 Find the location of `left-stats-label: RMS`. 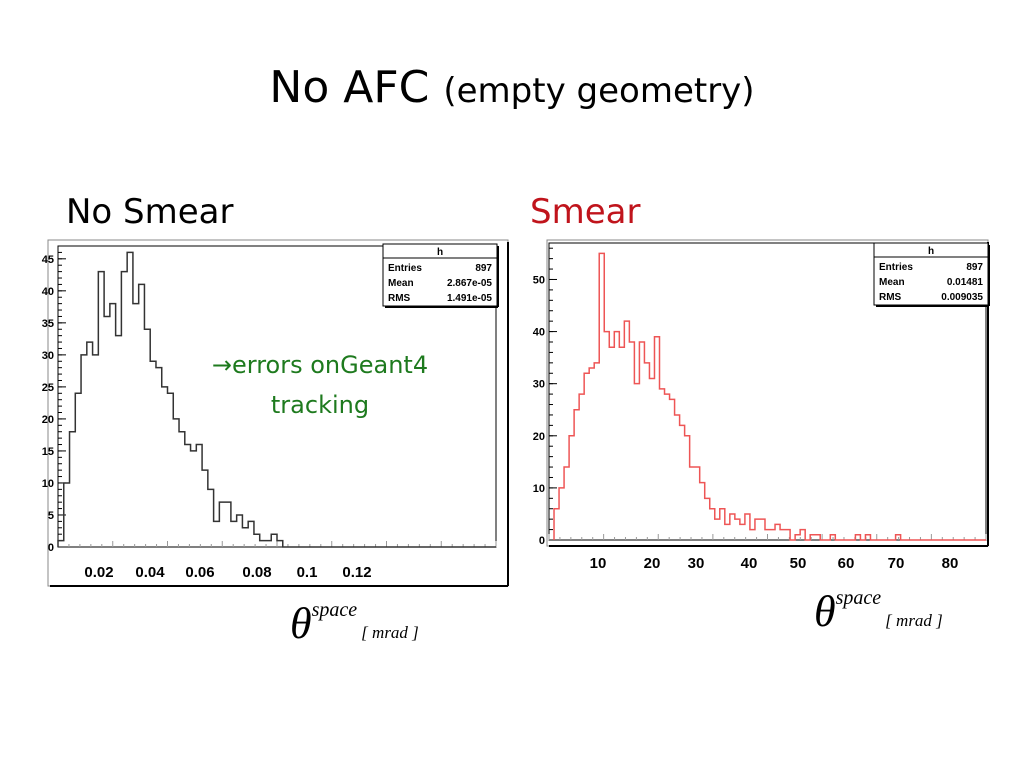

left-stats-label: RMS is located at coordinates (399, 298).